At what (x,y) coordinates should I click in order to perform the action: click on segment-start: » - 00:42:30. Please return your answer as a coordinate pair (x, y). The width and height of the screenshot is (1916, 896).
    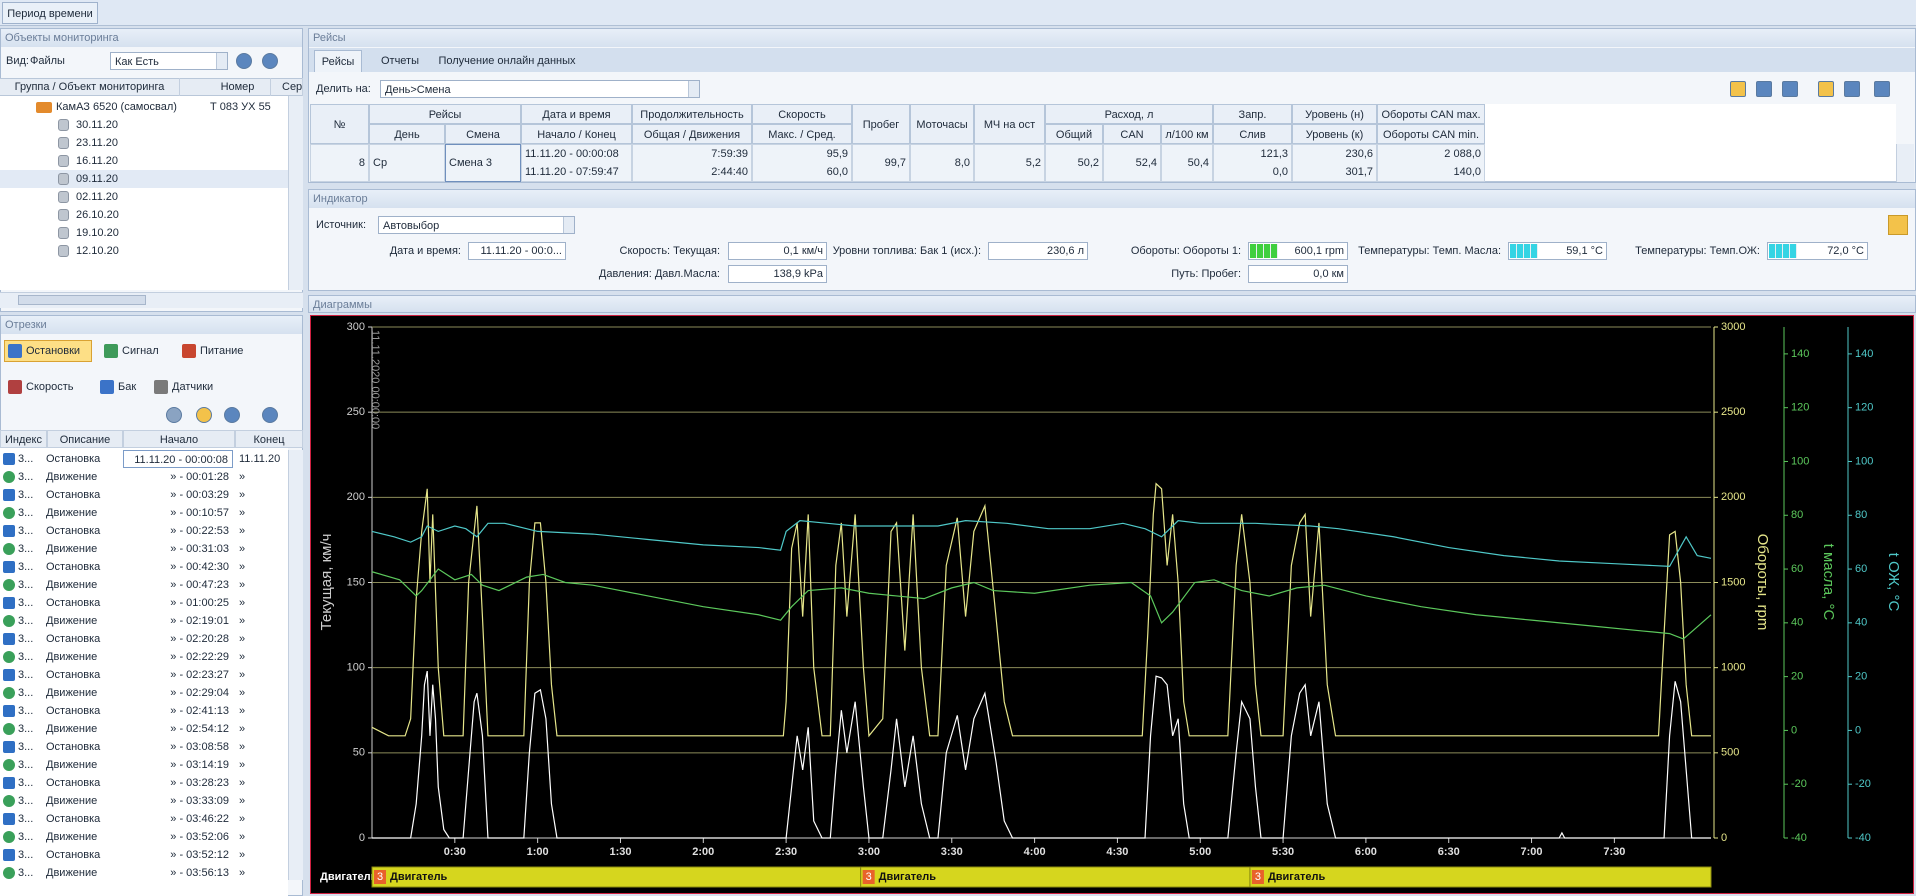
    Looking at the image, I should click on (199, 567).